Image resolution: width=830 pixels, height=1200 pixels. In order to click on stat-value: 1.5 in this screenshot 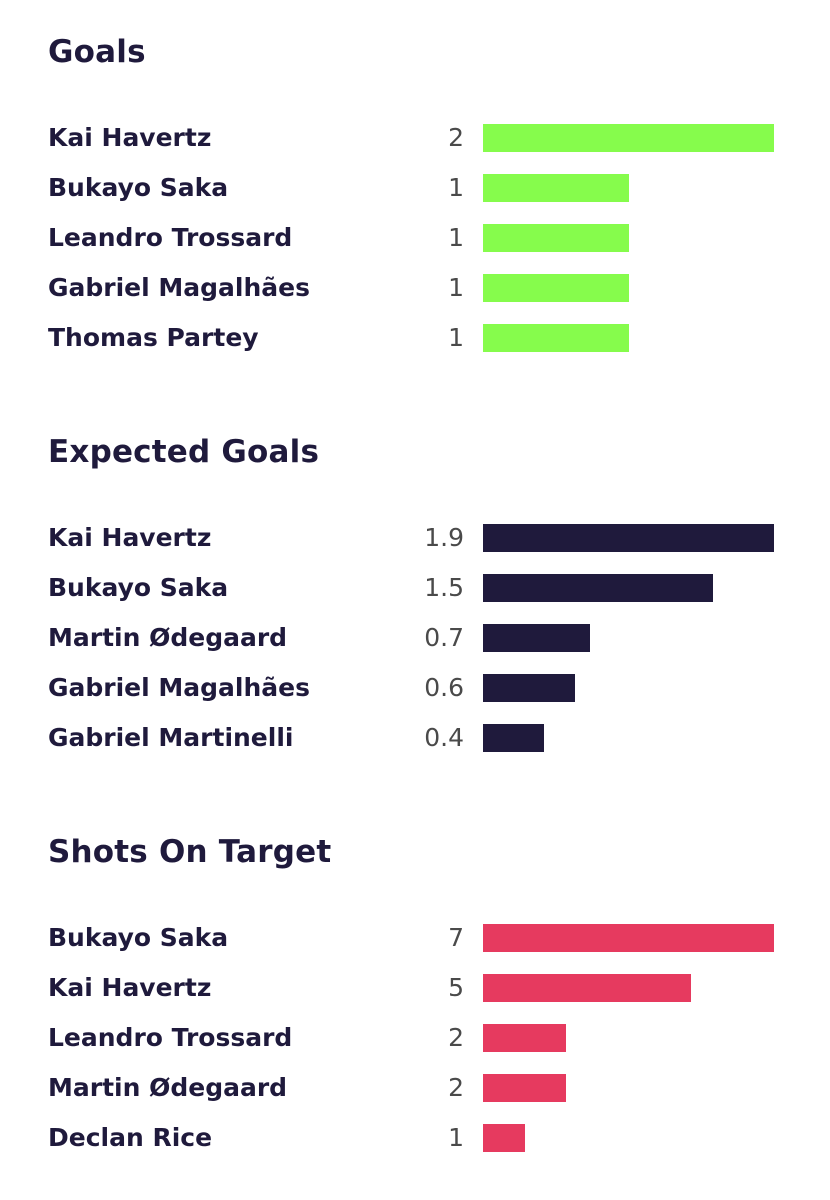, I will do `click(444, 587)`.